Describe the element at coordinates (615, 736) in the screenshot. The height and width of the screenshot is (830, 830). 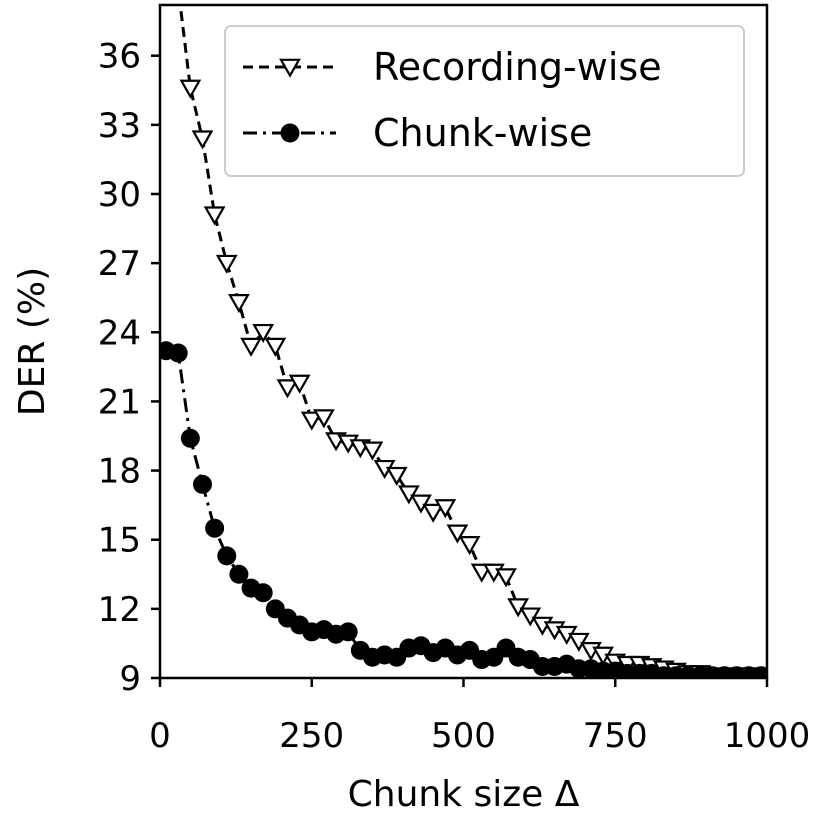
I see `x-tick-label: 750` at that location.